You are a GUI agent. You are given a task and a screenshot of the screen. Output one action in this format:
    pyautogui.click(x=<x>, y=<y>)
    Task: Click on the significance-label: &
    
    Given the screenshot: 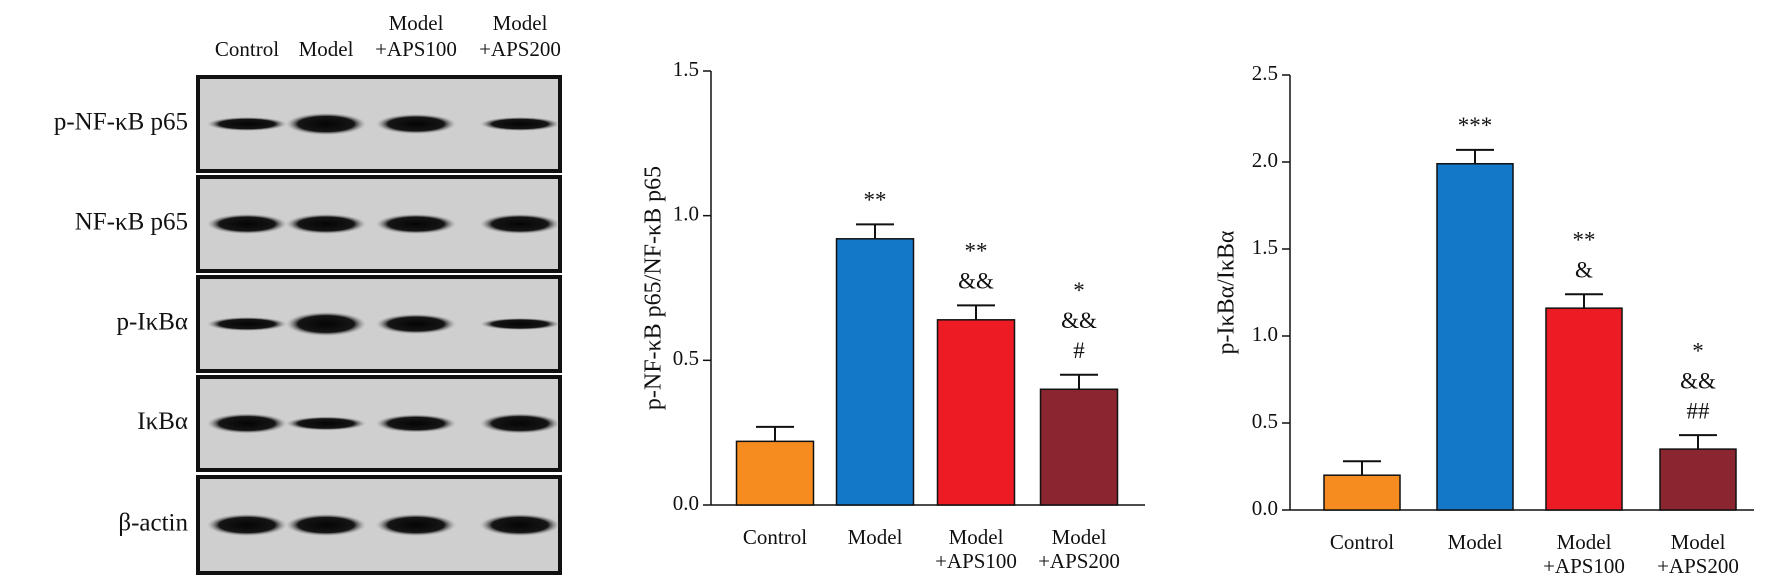 What is the action you would take?
    pyautogui.click(x=1584, y=270)
    